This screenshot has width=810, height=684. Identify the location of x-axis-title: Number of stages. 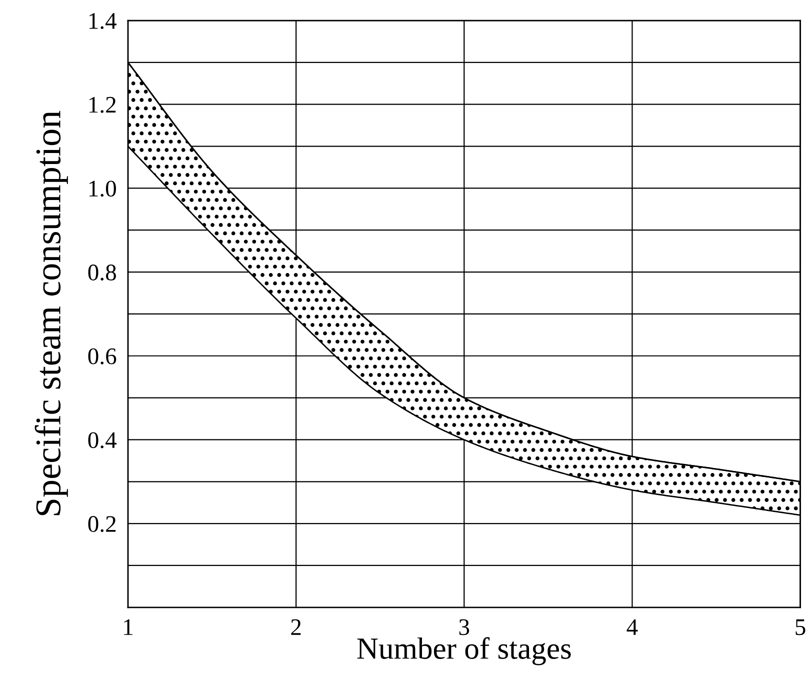
(464, 651).